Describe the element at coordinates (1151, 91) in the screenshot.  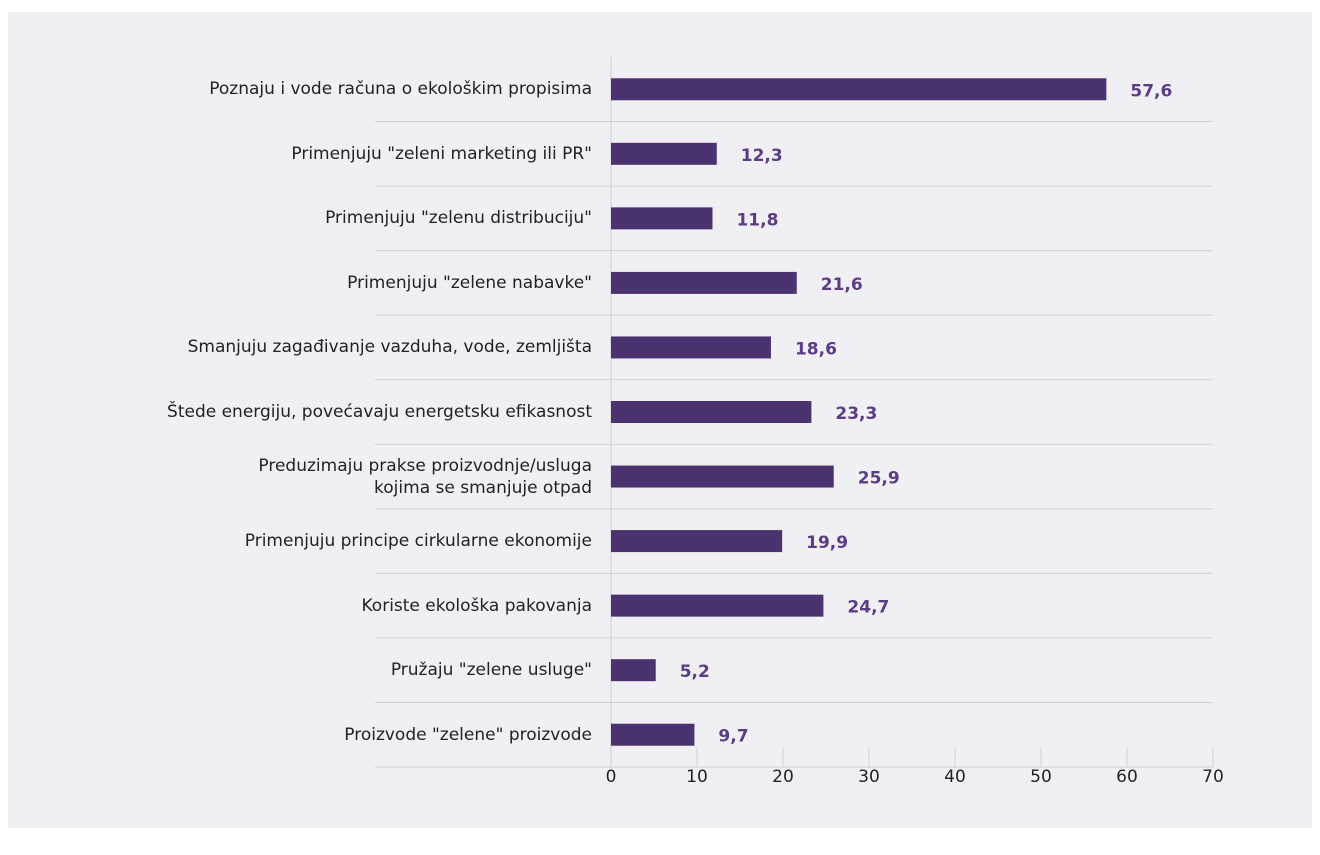
I see `value-label: 57,6` at that location.